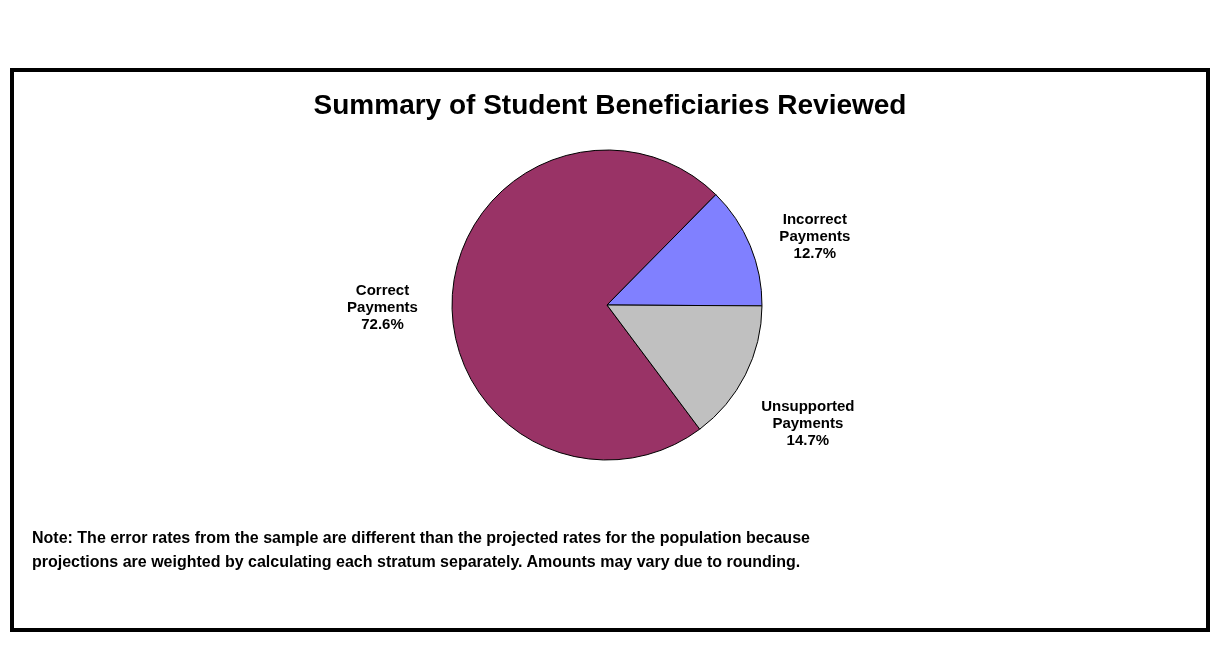  What do you see at coordinates (808, 440) in the screenshot?
I see `data-label: 14.7%` at bounding box center [808, 440].